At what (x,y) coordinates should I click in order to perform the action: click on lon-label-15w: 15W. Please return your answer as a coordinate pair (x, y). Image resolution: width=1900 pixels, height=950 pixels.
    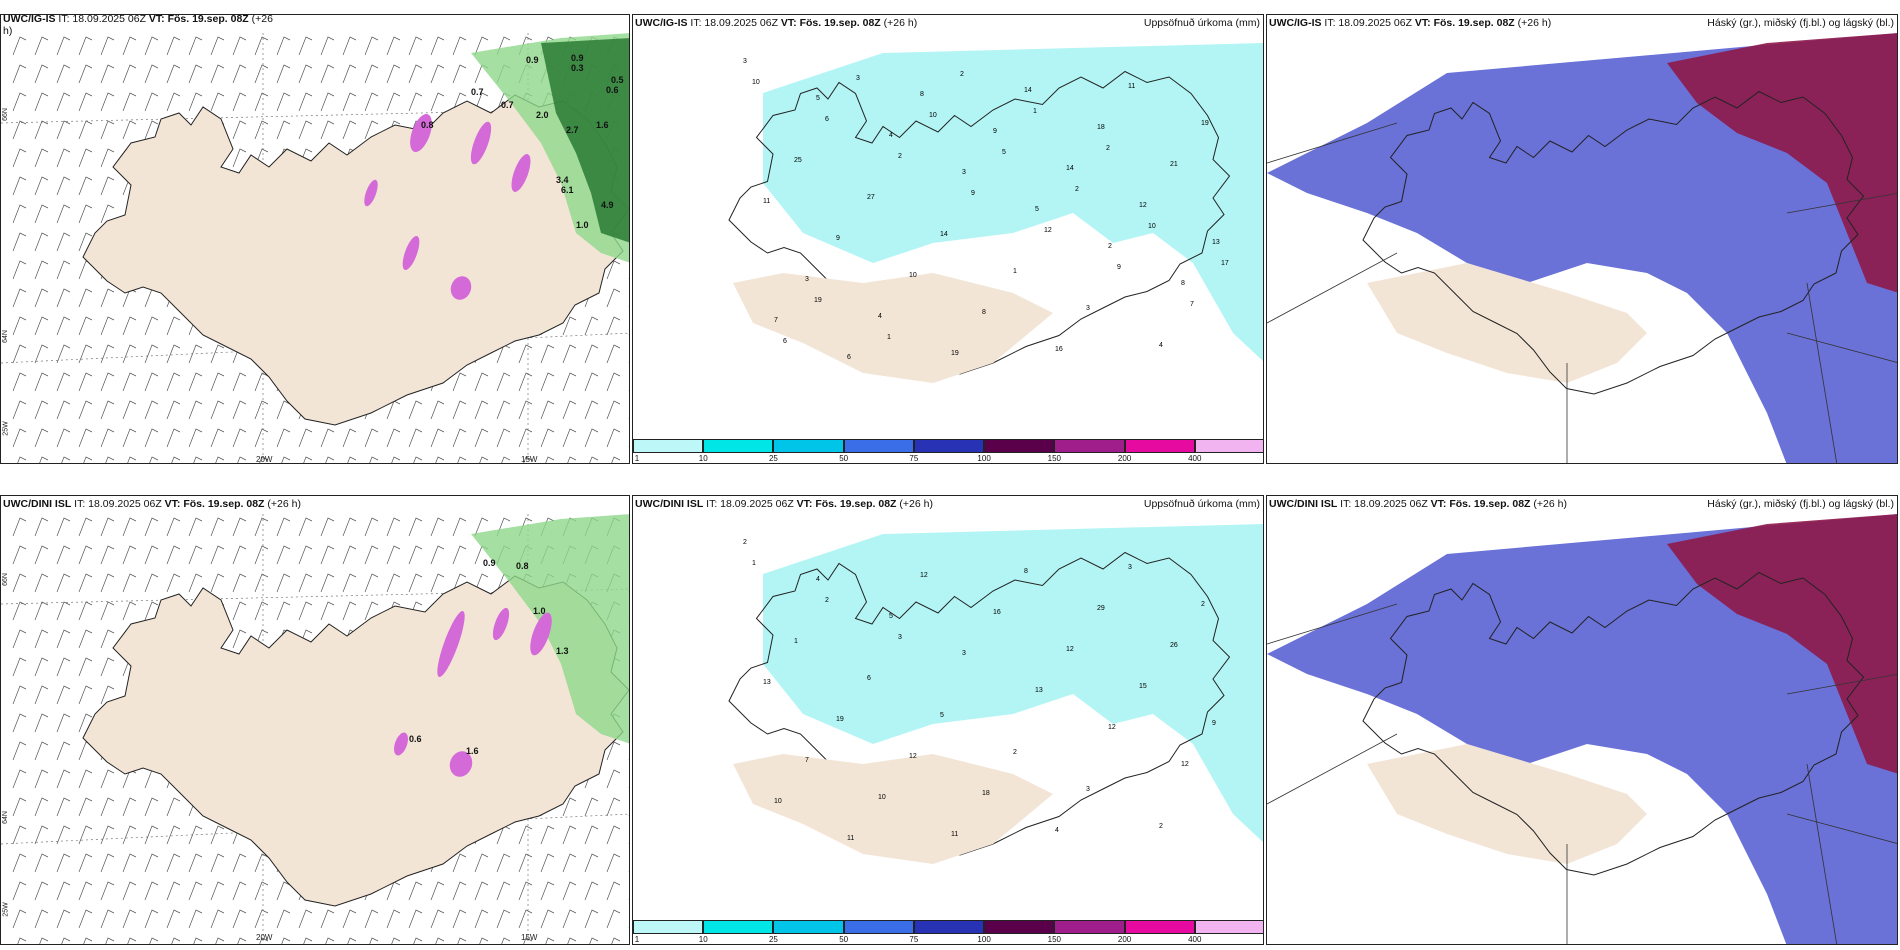
    Looking at the image, I should click on (529, 937).